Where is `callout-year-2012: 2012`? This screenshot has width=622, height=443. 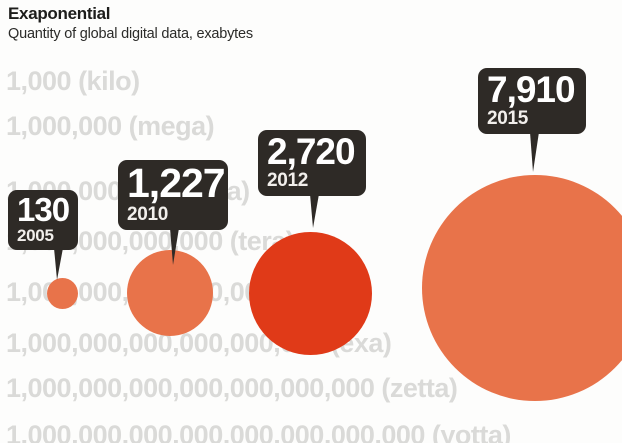
callout-year-2012: 2012 is located at coordinates (288, 180).